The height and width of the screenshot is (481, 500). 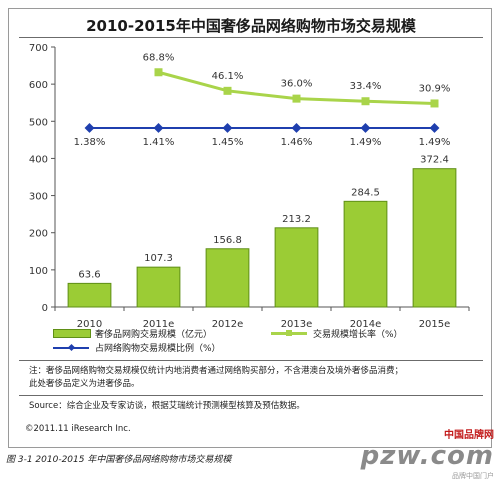 What do you see at coordinates (38, 271) in the screenshot?
I see `y-tick-label: 100` at bounding box center [38, 271].